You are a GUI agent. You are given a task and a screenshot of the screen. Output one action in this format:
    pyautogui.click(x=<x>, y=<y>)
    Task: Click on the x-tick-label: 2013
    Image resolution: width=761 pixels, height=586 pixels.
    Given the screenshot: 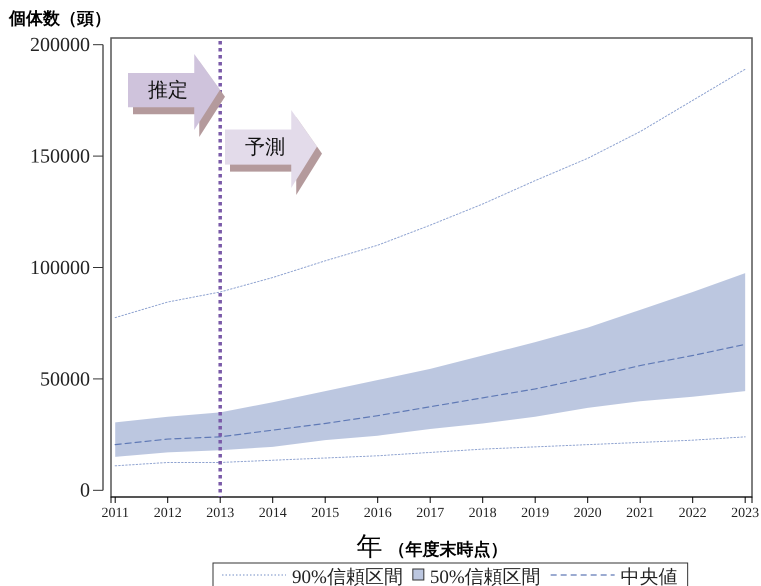 What is the action you would take?
    pyautogui.click(x=220, y=513)
    